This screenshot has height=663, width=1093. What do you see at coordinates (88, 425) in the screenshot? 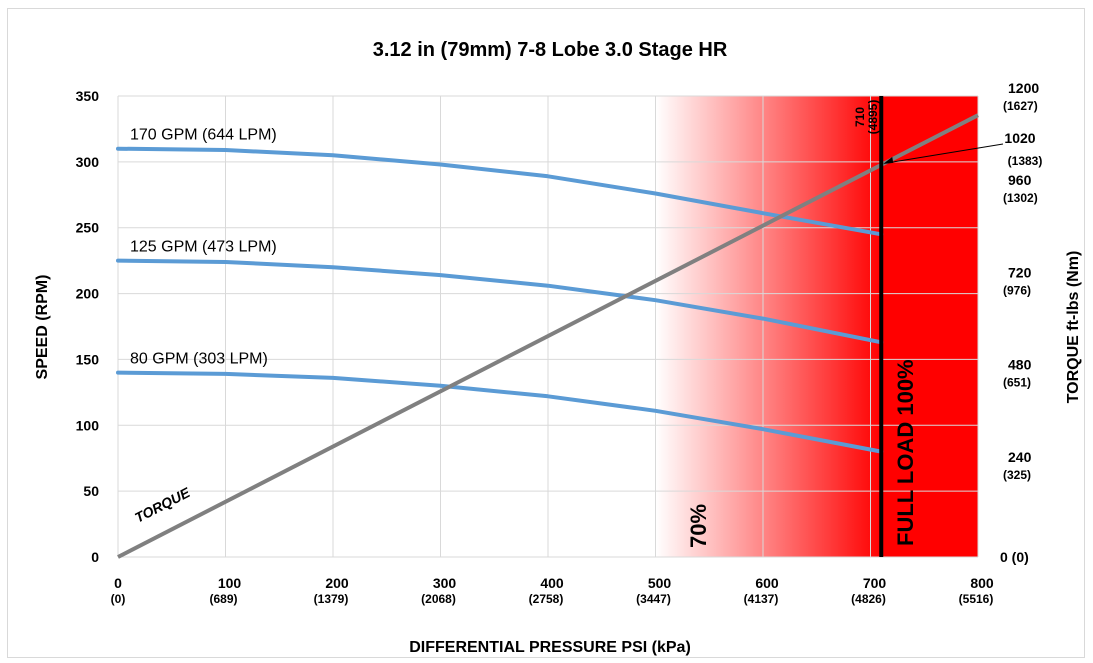
I see `y-tick-label: 100` at bounding box center [88, 425].